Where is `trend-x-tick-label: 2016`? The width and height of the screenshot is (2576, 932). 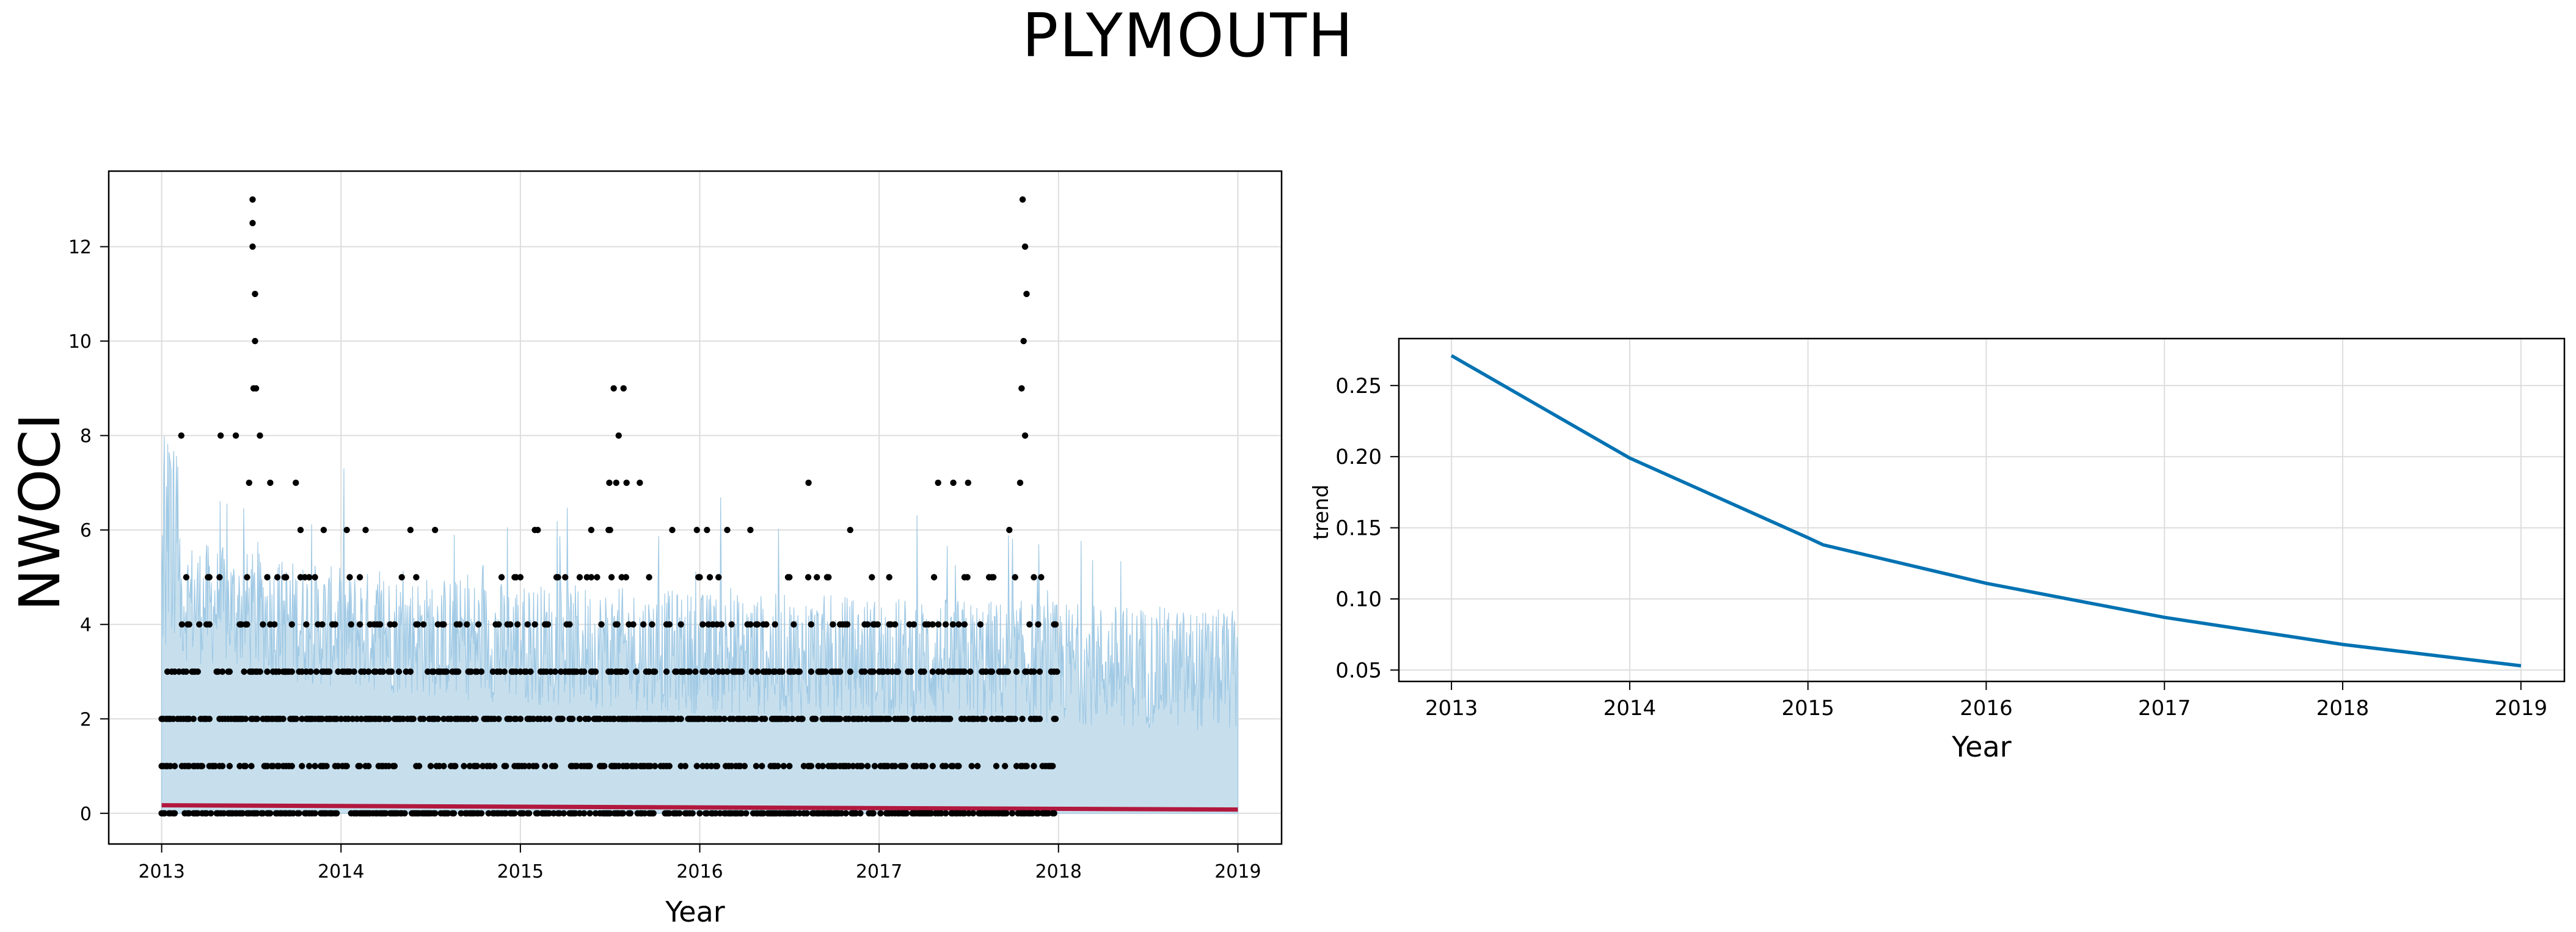
trend-x-tick-label: 2016 is located at coordinates (1987, 708).